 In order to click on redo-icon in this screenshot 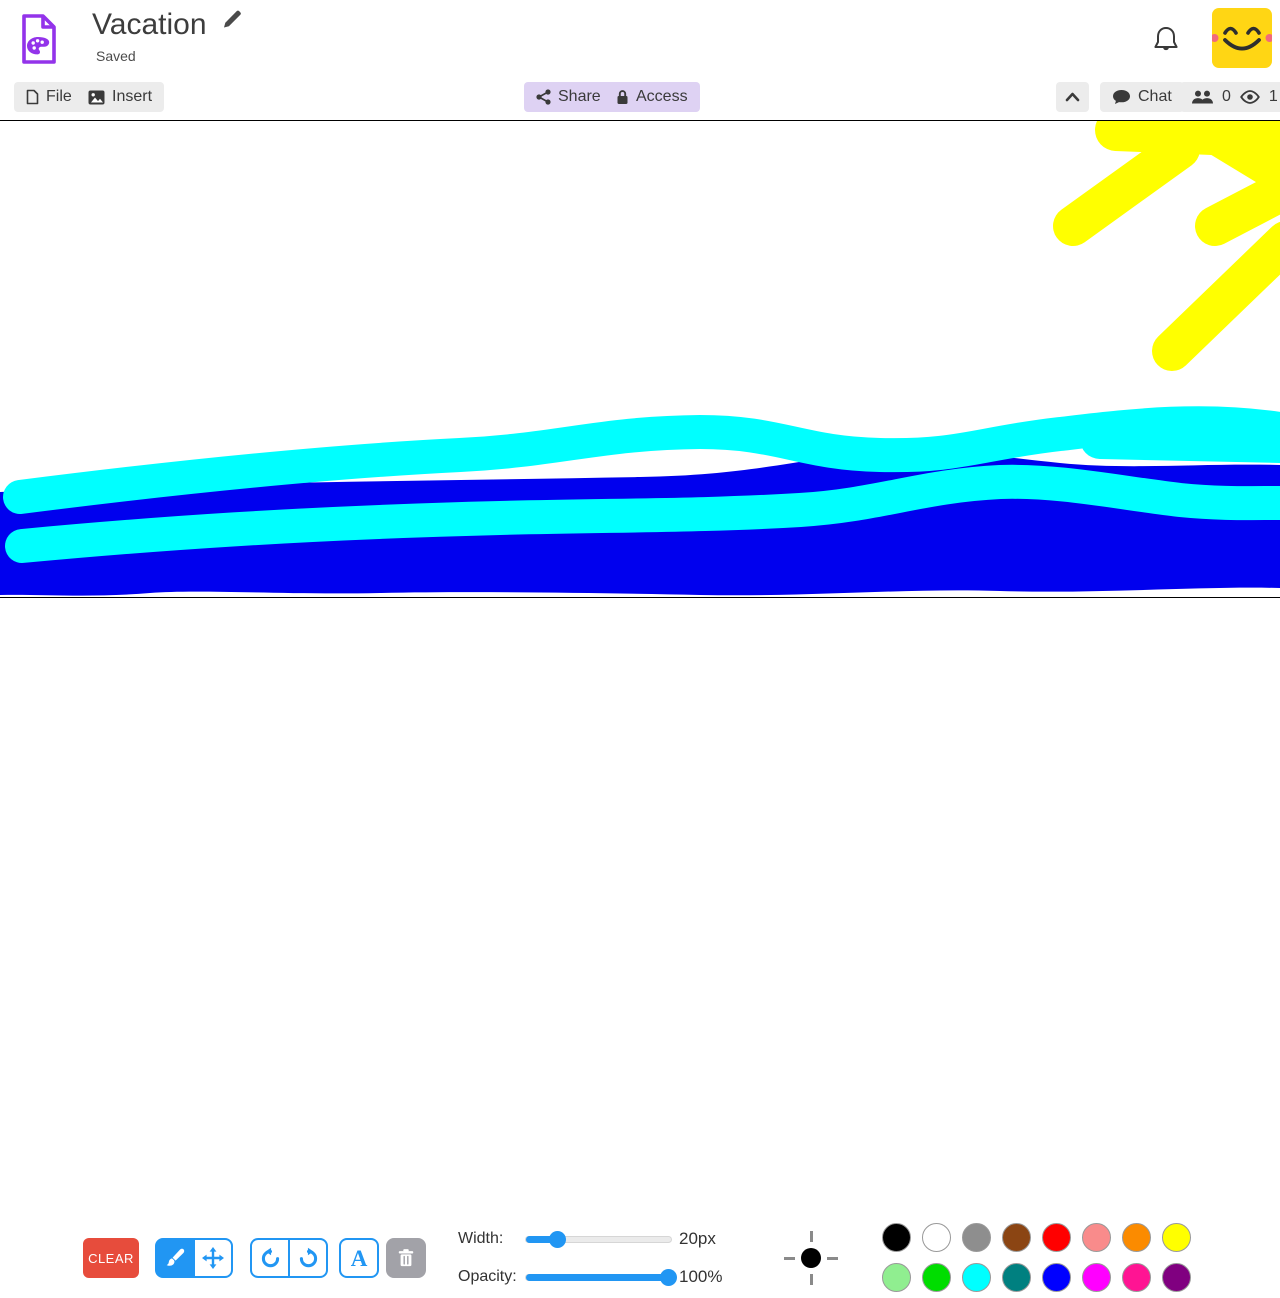, I will do `click(308, 1257)`.